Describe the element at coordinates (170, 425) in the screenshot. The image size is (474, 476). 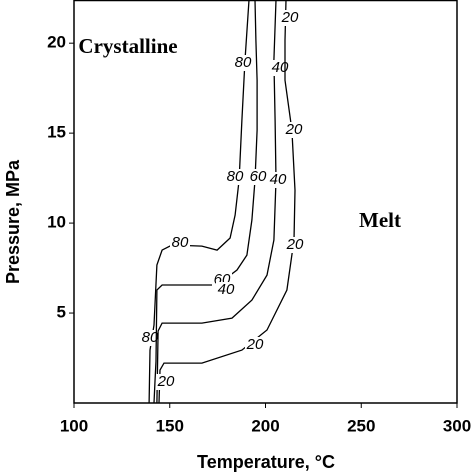
I see `x-tick-label: 150` at that location.